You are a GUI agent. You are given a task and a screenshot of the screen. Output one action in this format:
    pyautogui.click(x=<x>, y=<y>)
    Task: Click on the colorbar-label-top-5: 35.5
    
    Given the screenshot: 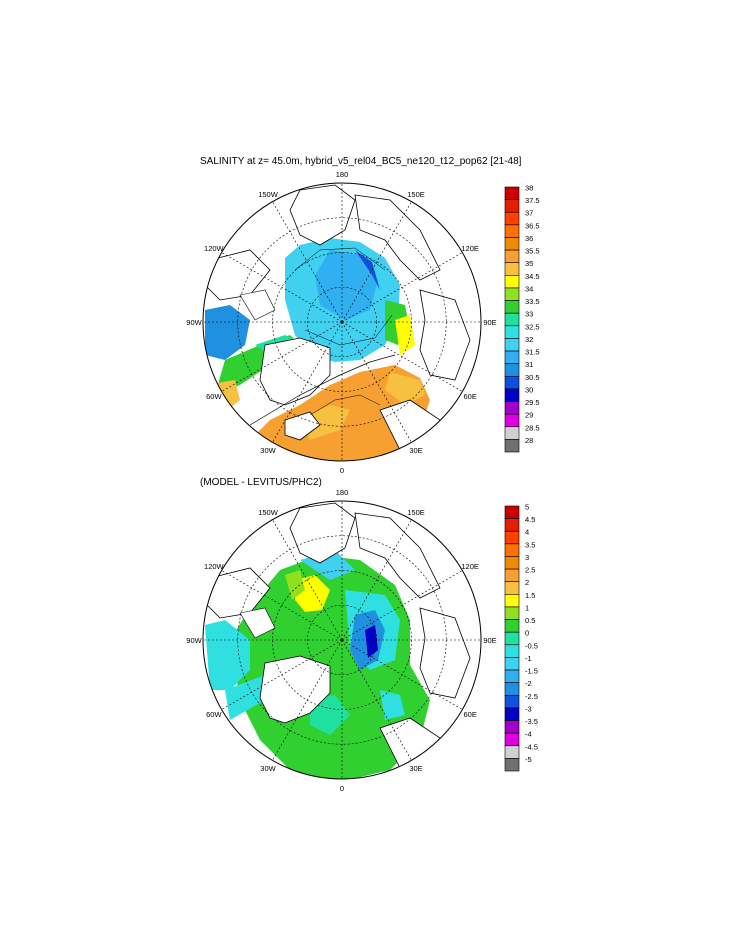 What is the action you would take?
    pyautogui.click(x=532, y=251)
    